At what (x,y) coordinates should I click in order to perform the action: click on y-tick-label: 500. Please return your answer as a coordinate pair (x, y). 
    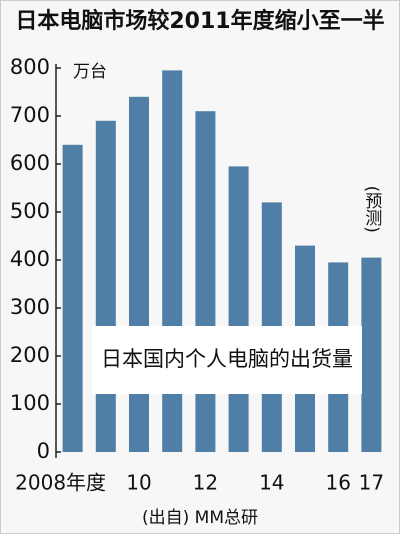
    Looking at the image, I should click on (30, 211).